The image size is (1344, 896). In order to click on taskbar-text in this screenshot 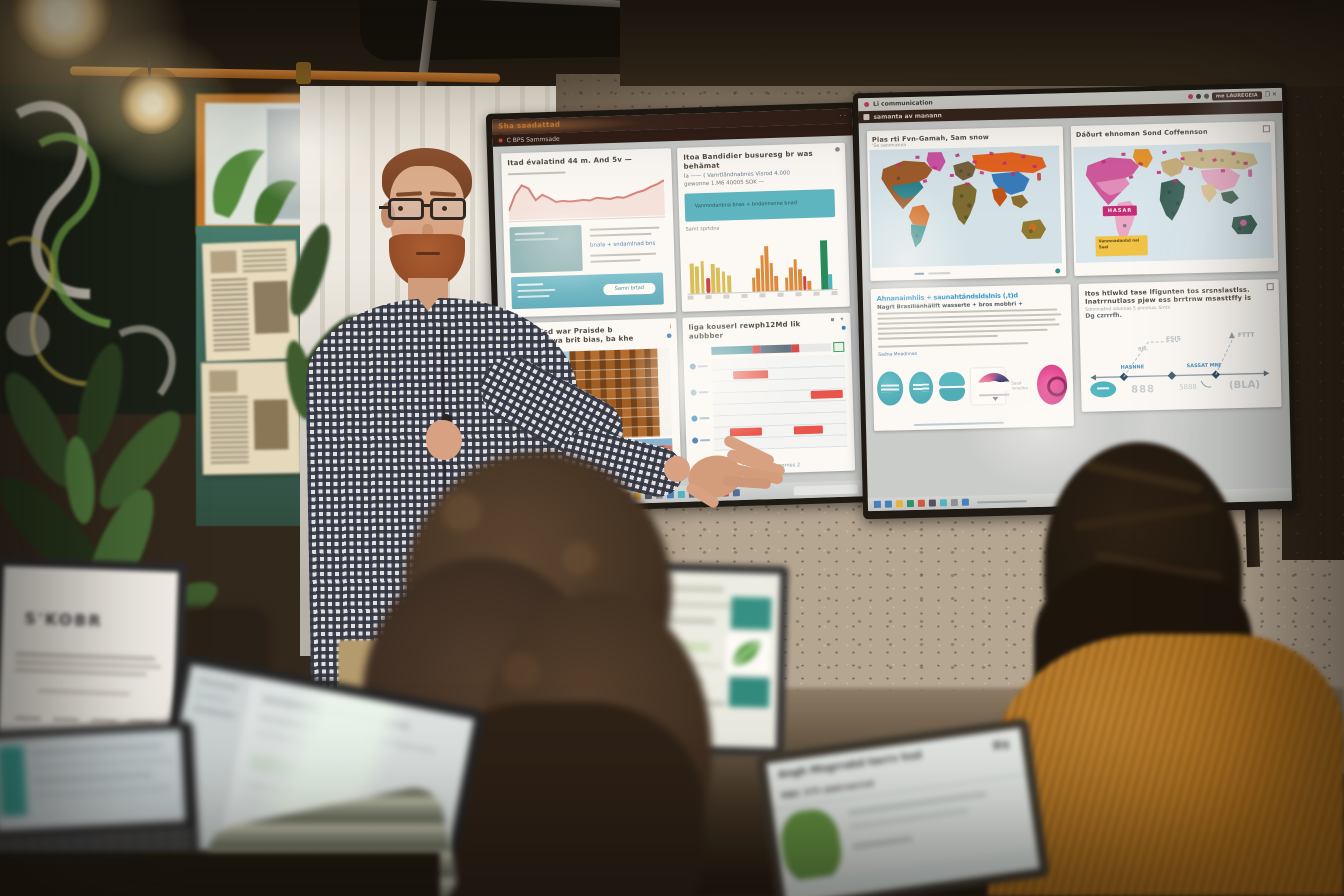, I will do `click(1001, 501)`.